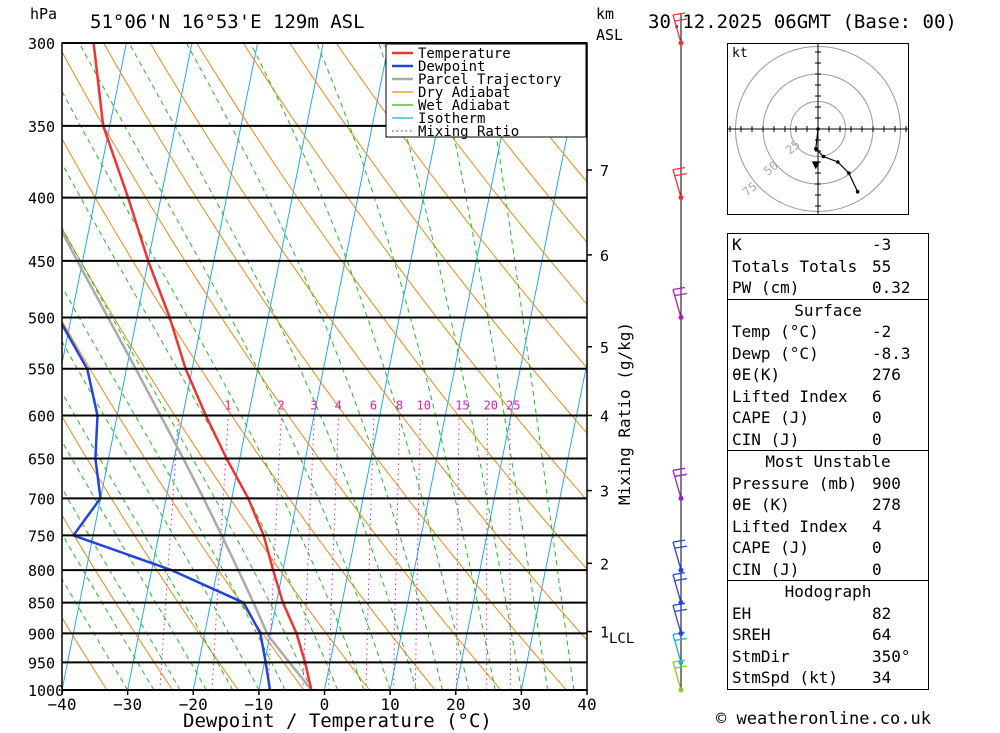  What do you see at coordinates (795, 266) in the screenshot?
I see `label-totals-totals: Totals Totals` at bounding box center [795, 266].